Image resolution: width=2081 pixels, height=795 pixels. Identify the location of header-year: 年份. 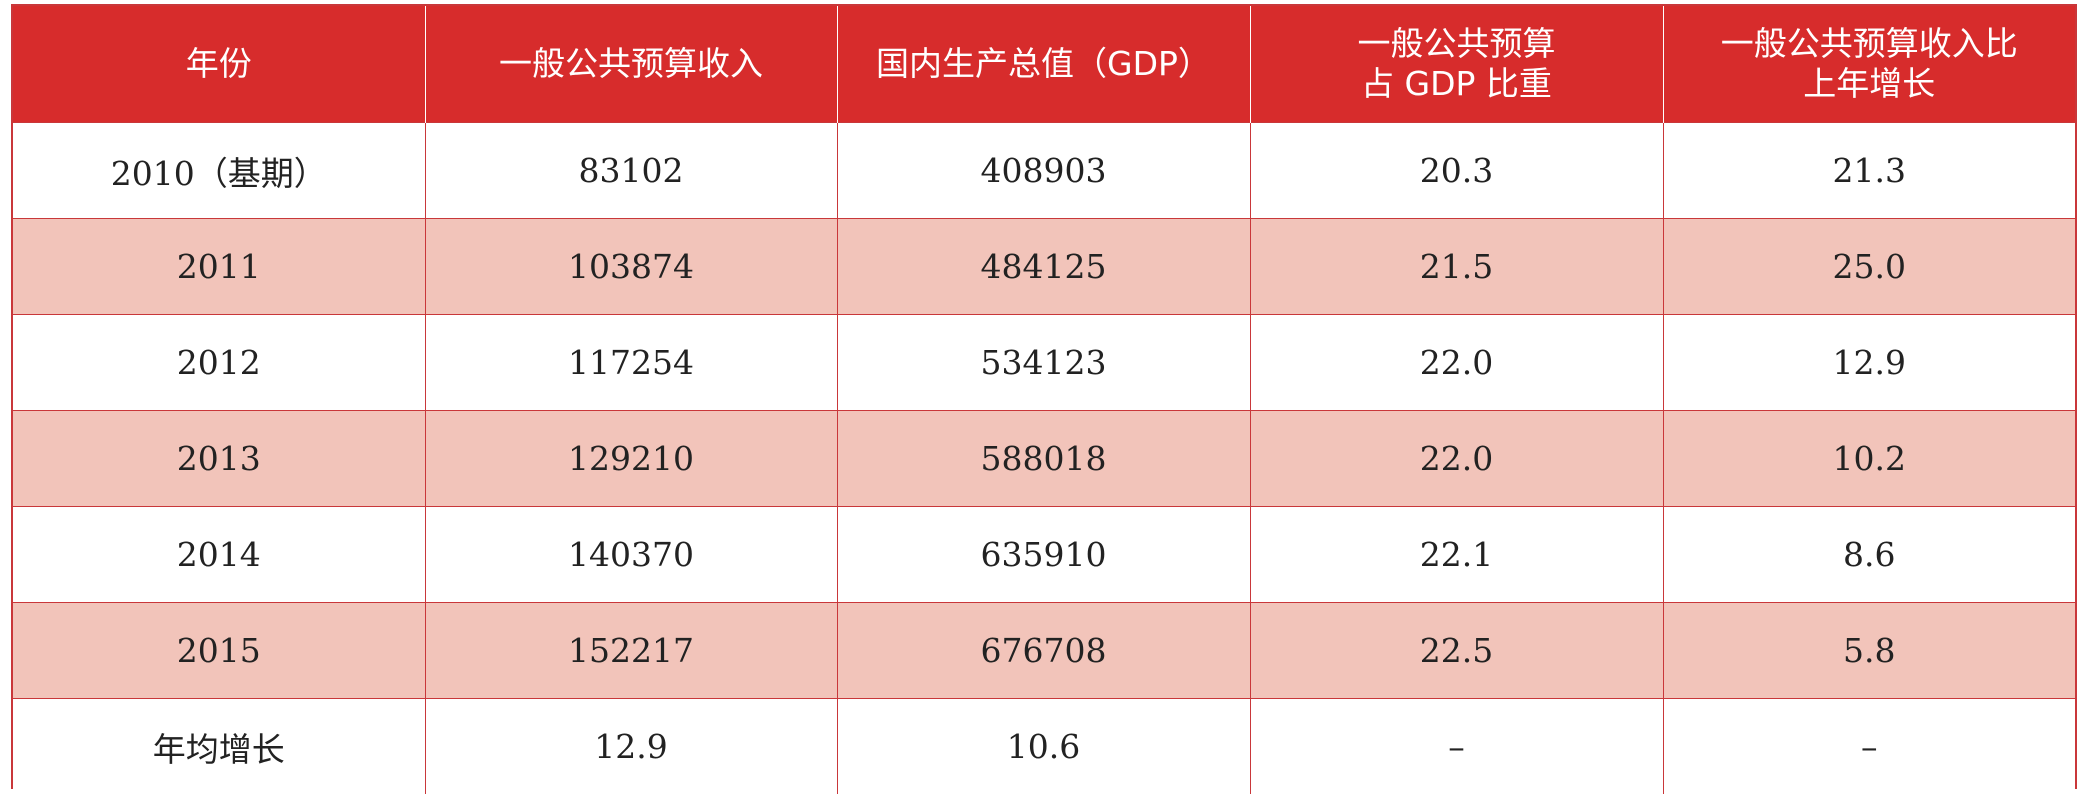
(219, 64).